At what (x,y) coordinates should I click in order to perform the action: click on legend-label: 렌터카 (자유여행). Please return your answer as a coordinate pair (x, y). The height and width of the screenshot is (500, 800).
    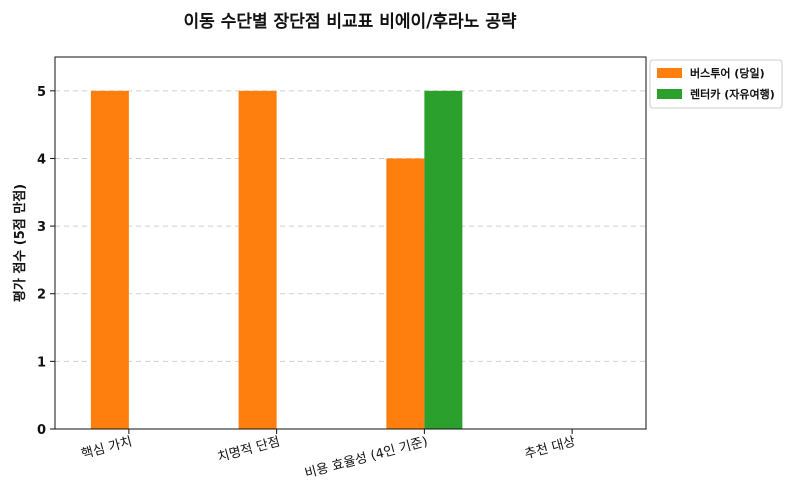
    Looking at the image, I should click on (732, 94).